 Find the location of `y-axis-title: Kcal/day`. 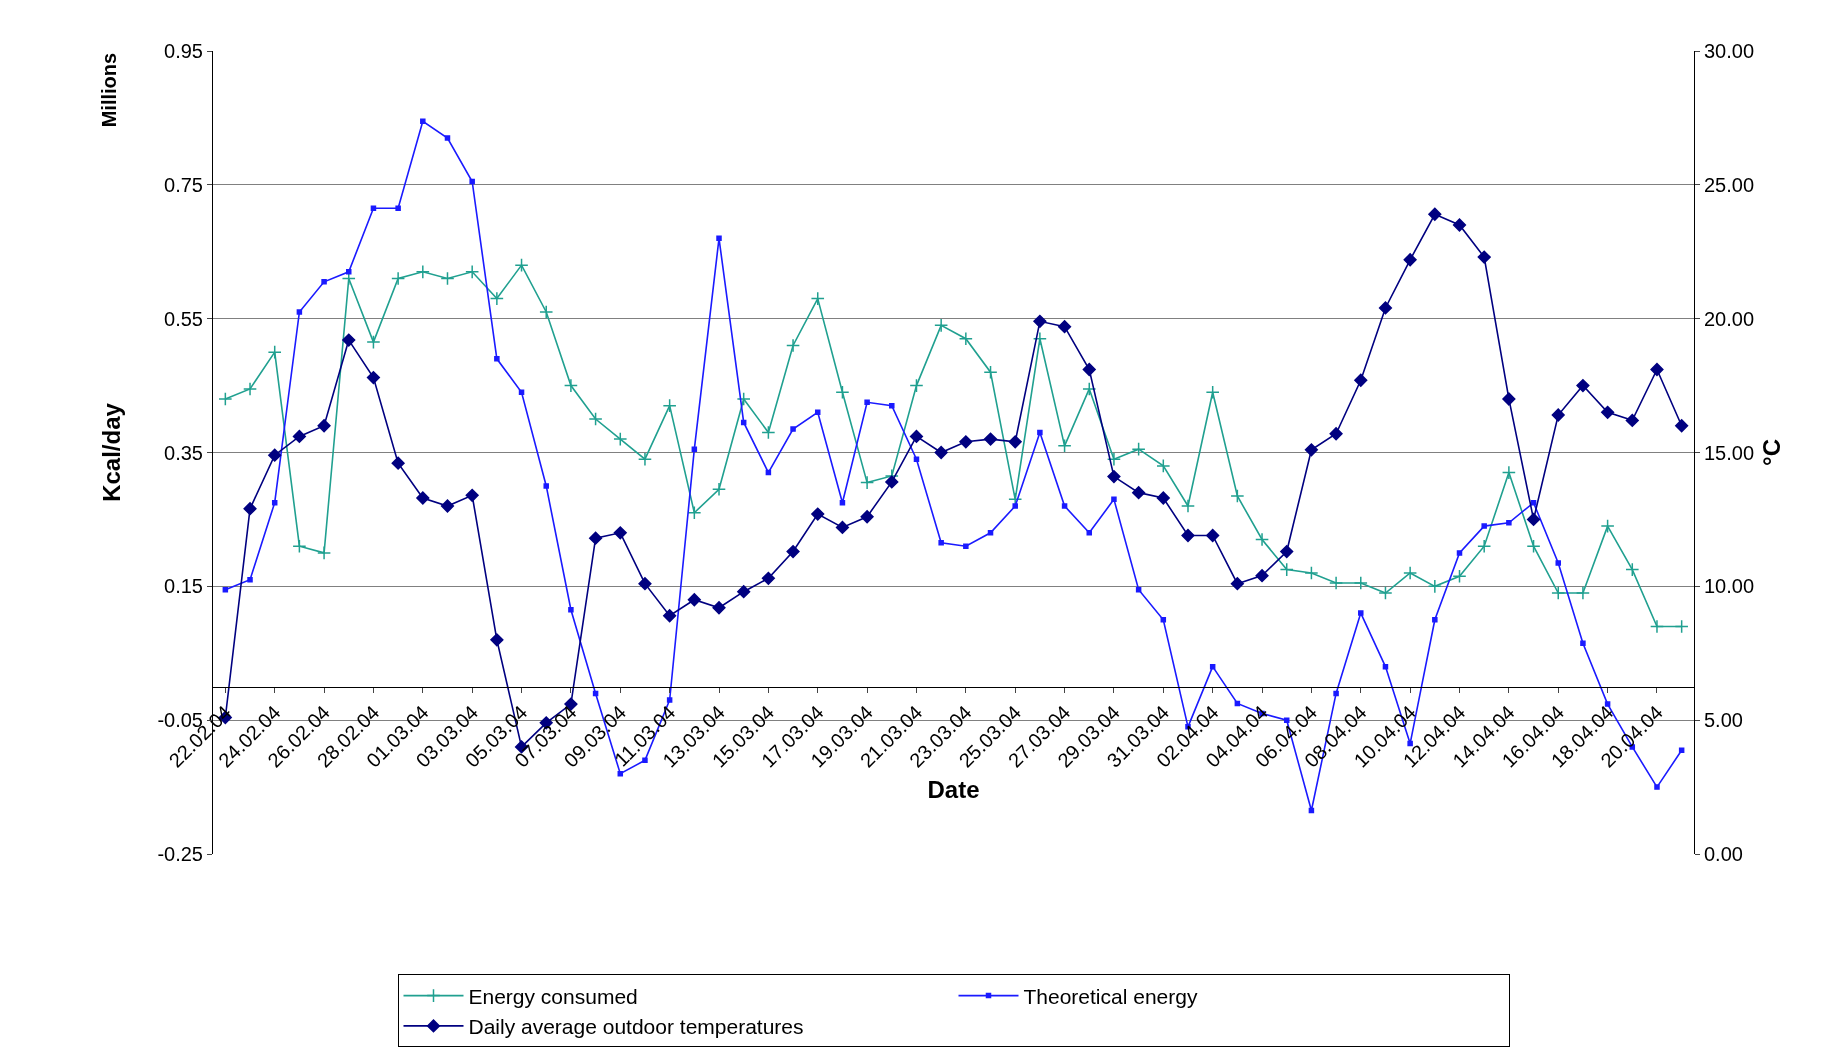

y-axis-title: Kcal/day is located at coordinates (111, 452).